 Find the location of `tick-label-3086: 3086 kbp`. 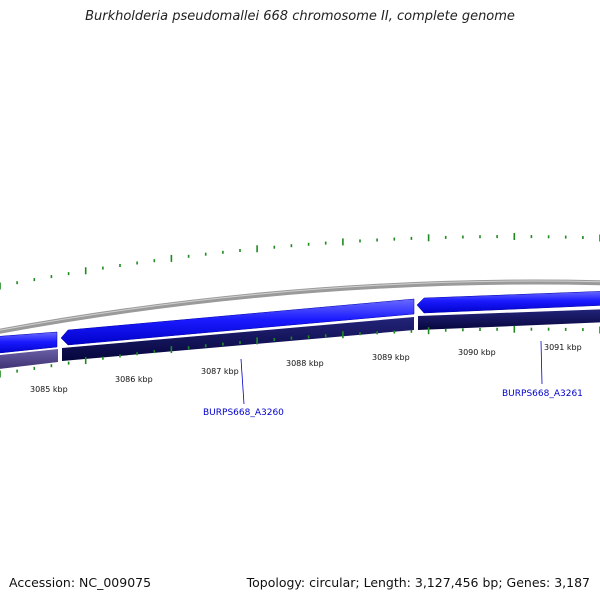

tick-label-3086: 3086 kbp is located at coordinates (134, 379).